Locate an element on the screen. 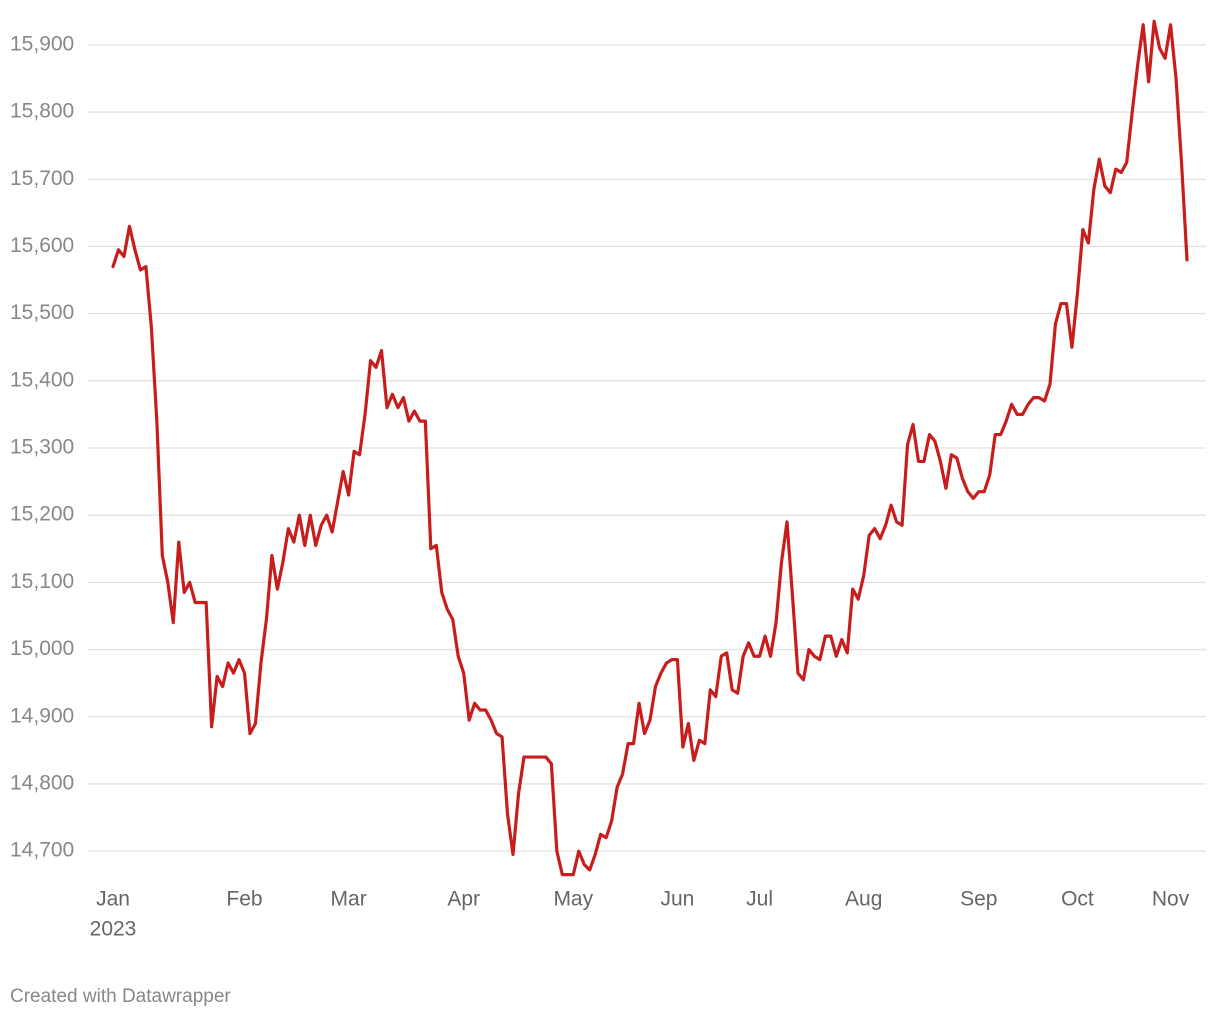 Image resolution: width=1220 pixels, height=1020 pixels. x-tick-label: Nov is located at coordinates (1171, 899).